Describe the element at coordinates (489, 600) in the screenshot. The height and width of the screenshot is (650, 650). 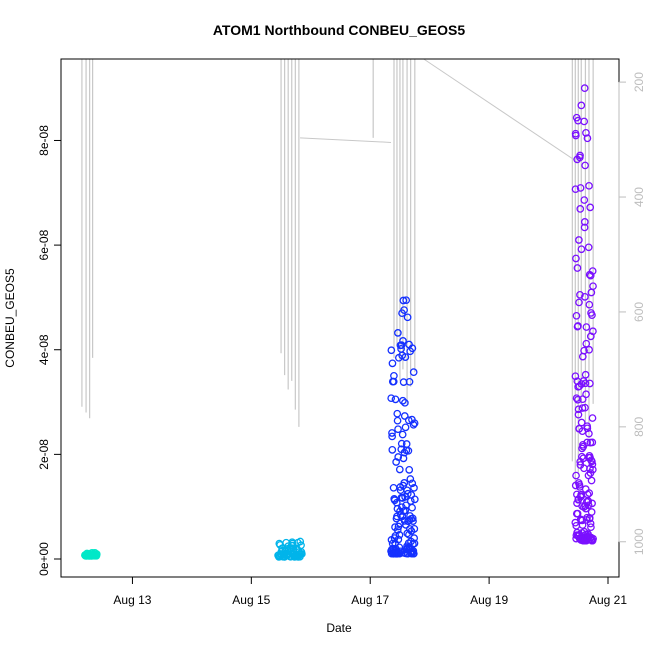
I see `x-tick-label: Aug 19` at that location.